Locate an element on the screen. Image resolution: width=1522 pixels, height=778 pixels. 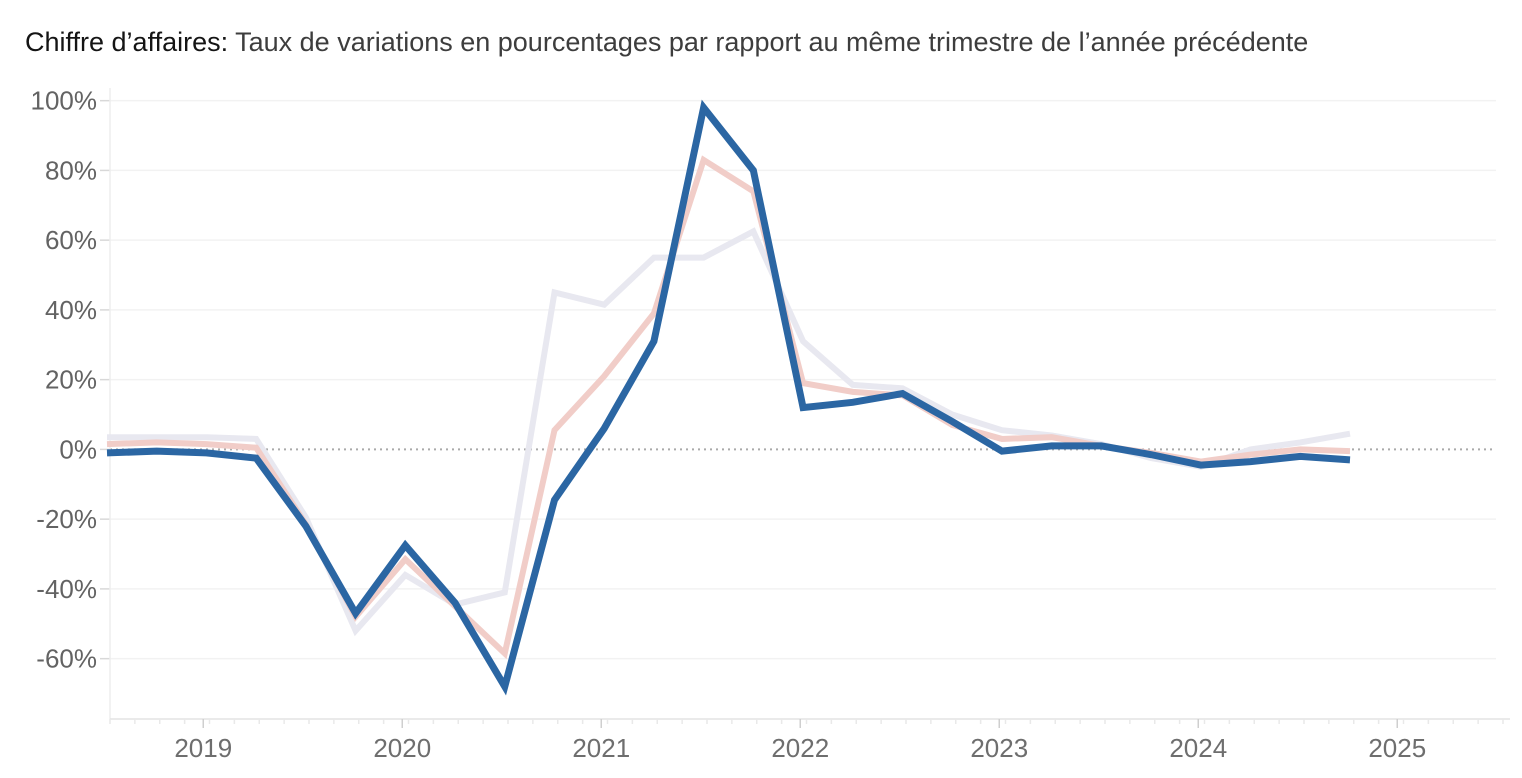
y-tick-label: 20% is located at coordinates (71, 380).